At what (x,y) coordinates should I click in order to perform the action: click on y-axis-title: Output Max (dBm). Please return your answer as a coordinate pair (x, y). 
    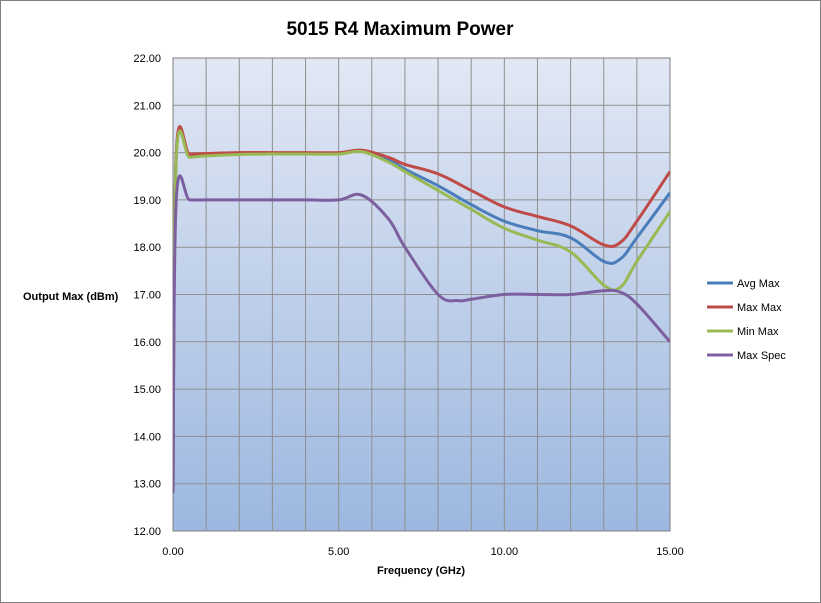
    Looking at the image, I should click on (71, 297).